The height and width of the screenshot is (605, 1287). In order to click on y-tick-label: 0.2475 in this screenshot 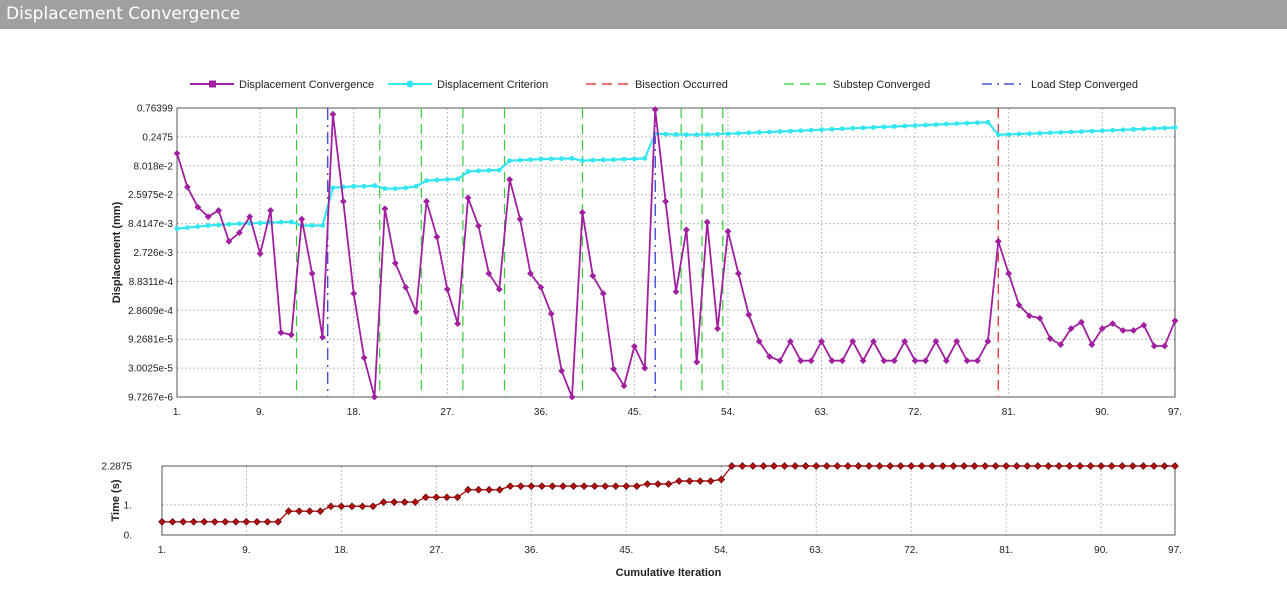, I will do `click(157, 137)`.